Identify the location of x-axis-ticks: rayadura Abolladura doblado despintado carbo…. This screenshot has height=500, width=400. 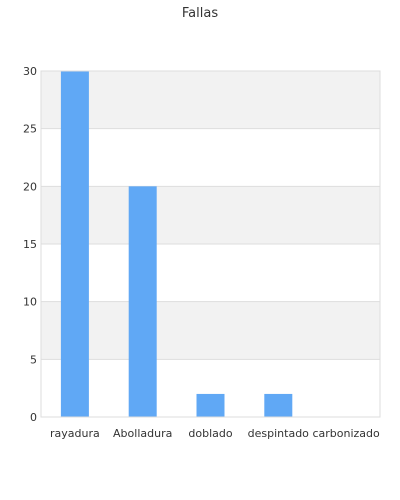
(215, 433).